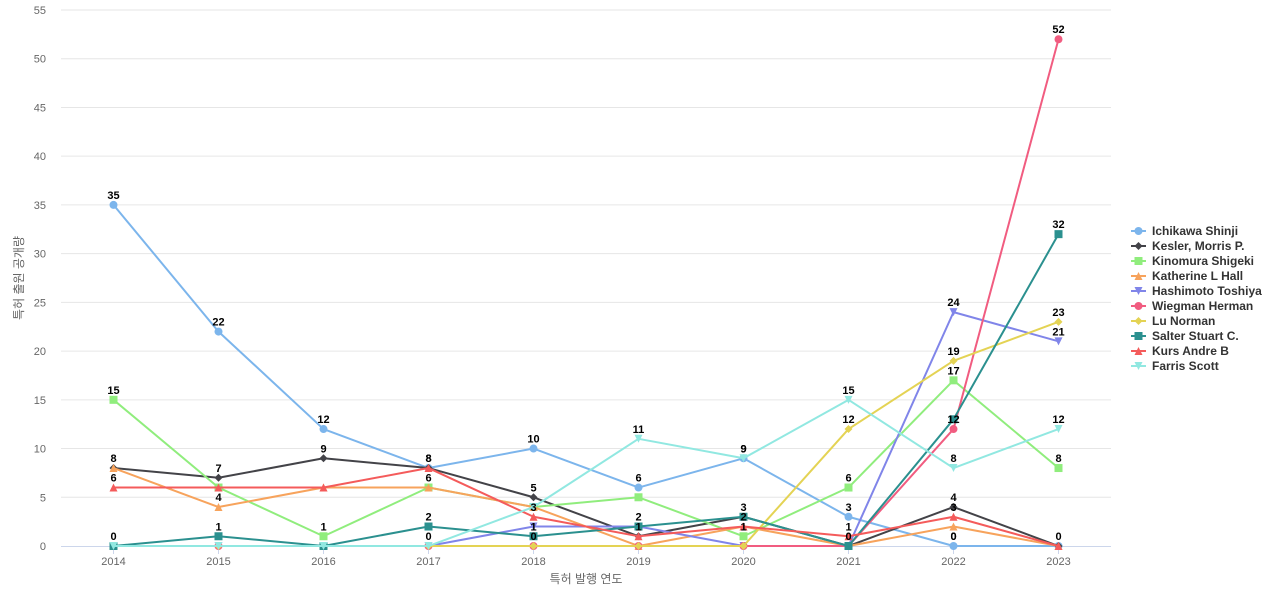 This screenshot has width=1280, height=600. I want to click on legend-item-kinomura-shigeki: Kinomura Shigeki, so click(1192, 261).